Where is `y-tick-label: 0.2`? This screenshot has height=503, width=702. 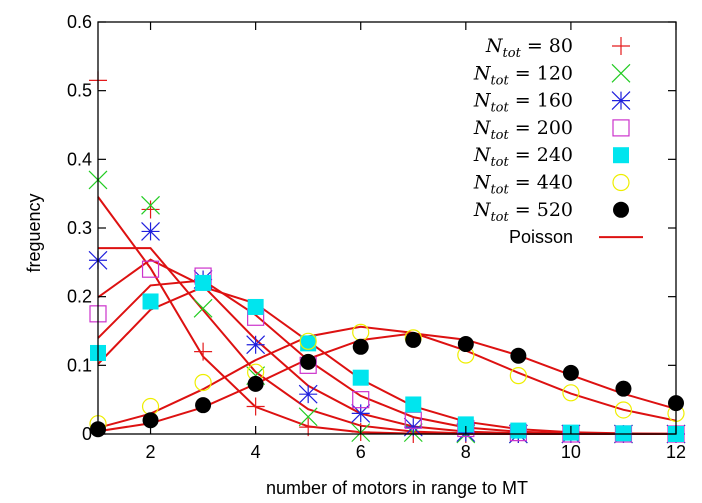
y-tick-label: 0.2 is located at coordinates (79, 297).